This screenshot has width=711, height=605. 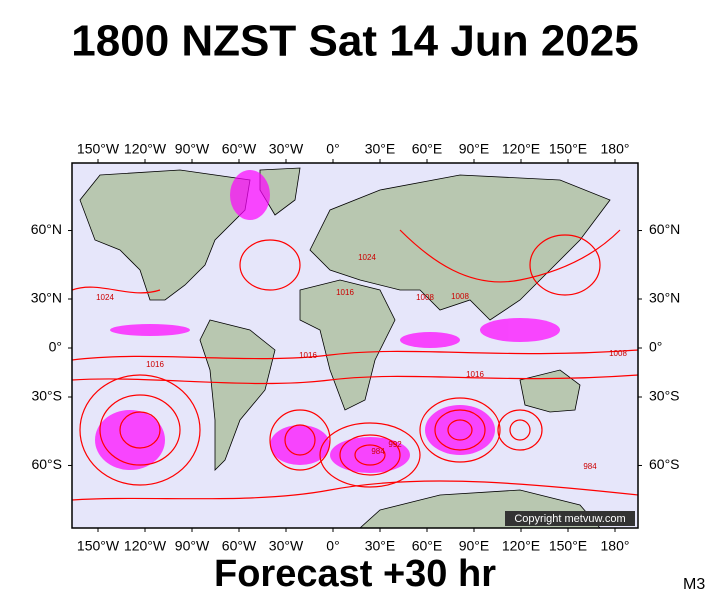 What do you see at coordinates (694, 584) in the screenshot?
I see `model-code: M3` at bounding box center [694, 584].